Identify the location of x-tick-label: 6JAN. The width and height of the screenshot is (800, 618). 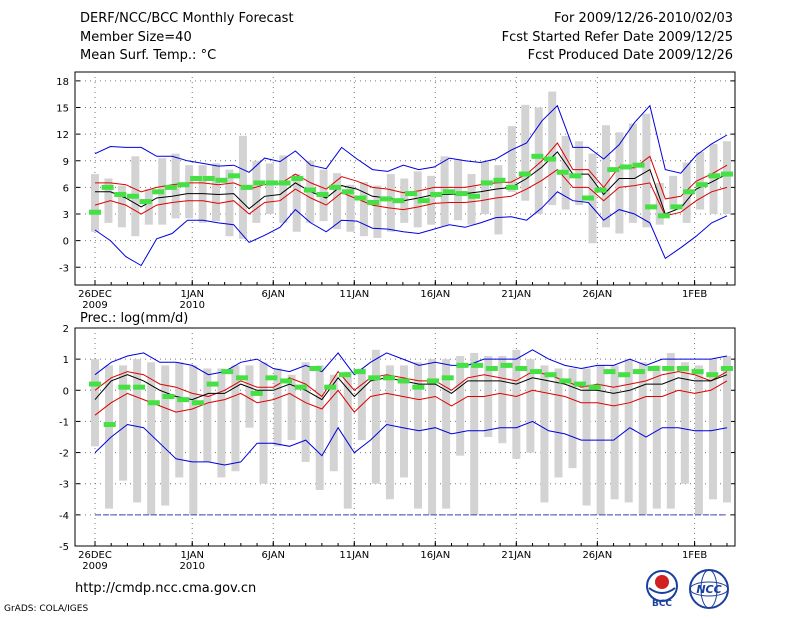
(273, 294).